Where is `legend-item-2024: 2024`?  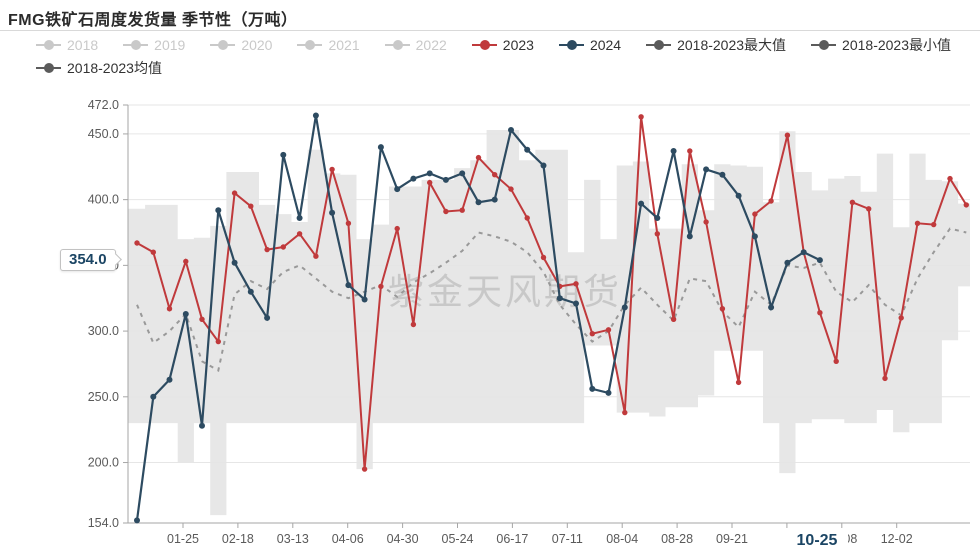 legend-item-2024: 2024 is located at coordinates (590, 45).